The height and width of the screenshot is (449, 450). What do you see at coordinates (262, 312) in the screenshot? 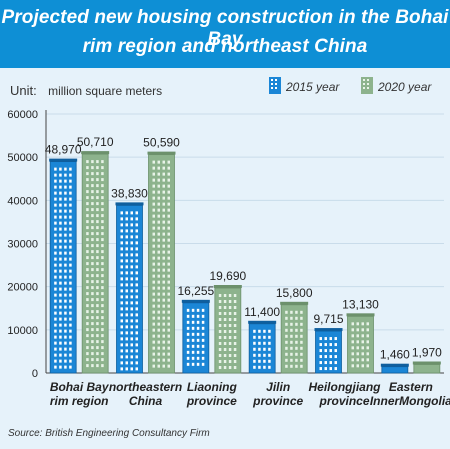
I see `value-label-2015: 11,400` at bounding box center [262, 312].